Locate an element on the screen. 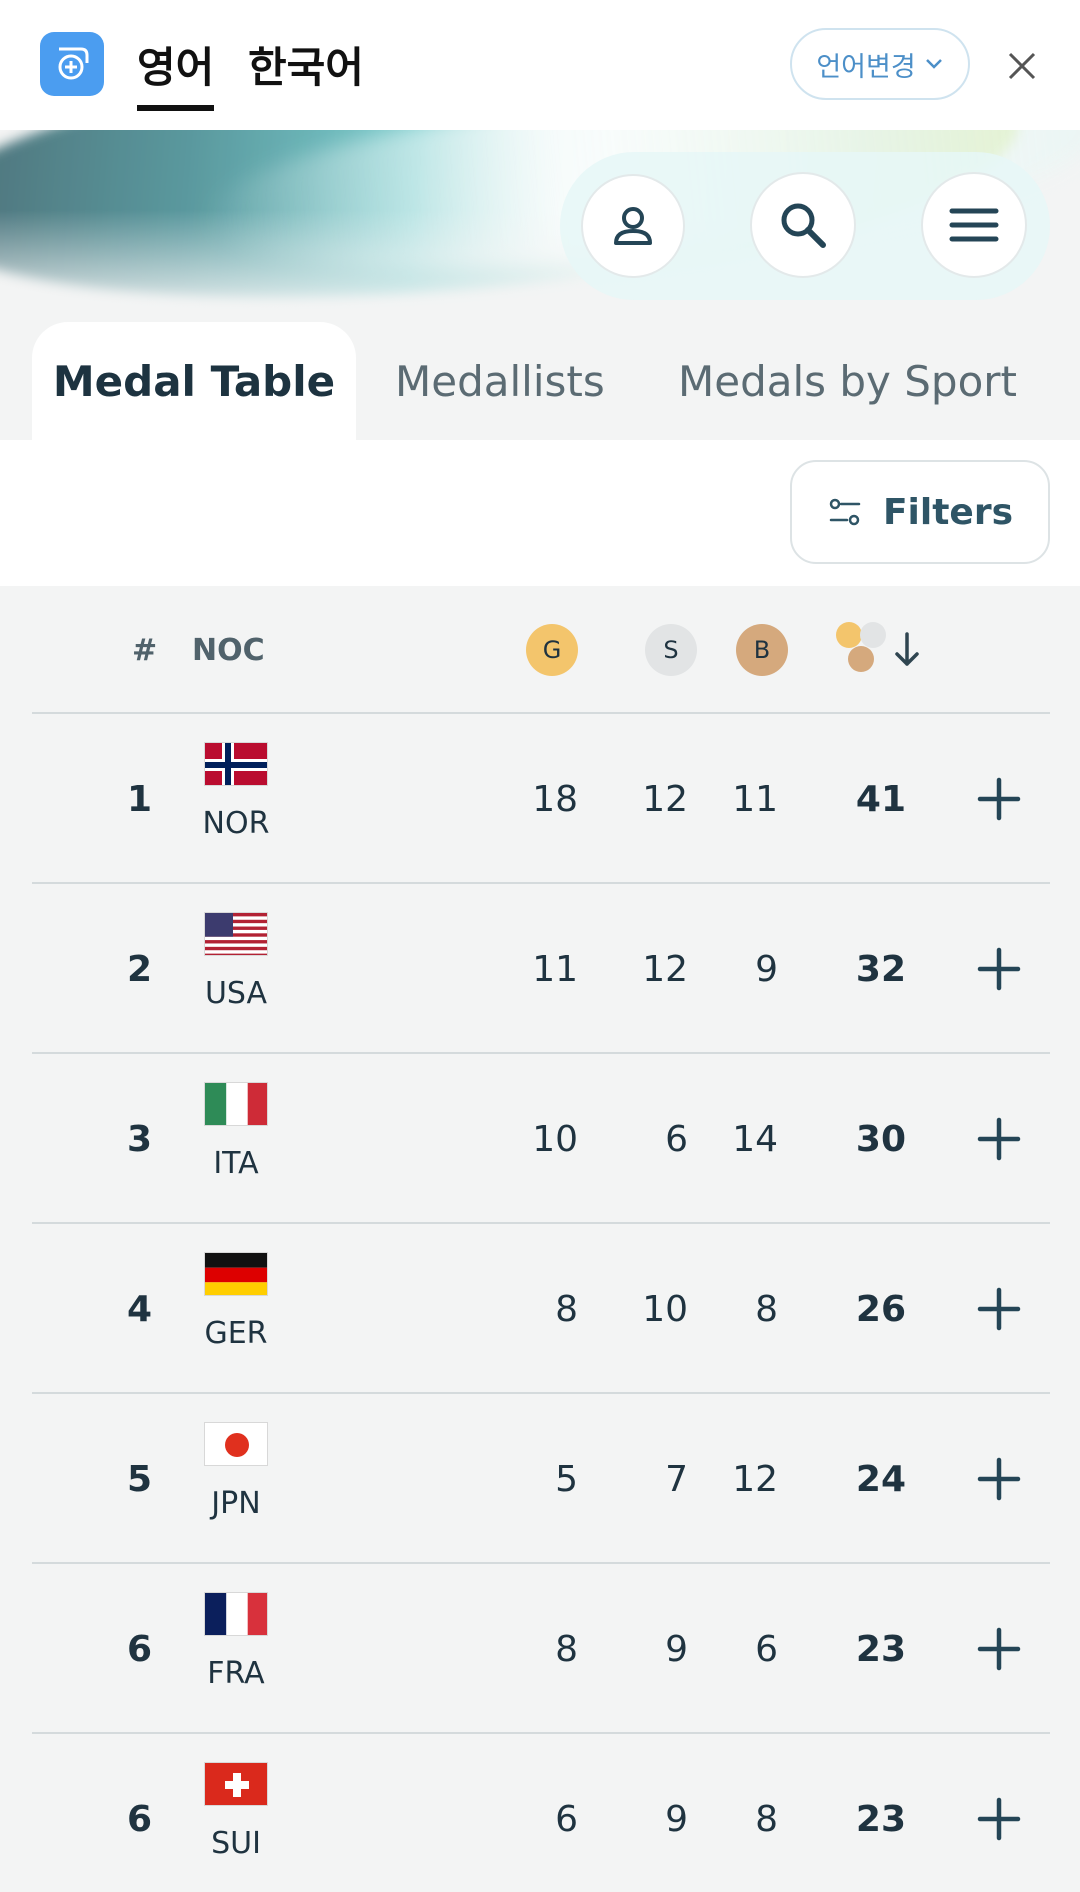  tab-medallists: Medallists is located at coordinates (500, 381).